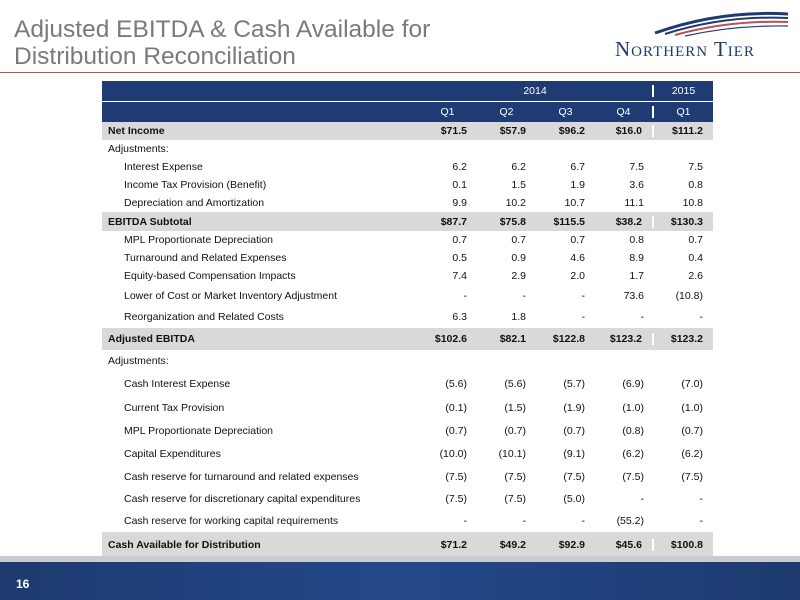  Describe the element at coordinates (459, 276) in the screenshot. I see `row-value: 7.4` at that location.